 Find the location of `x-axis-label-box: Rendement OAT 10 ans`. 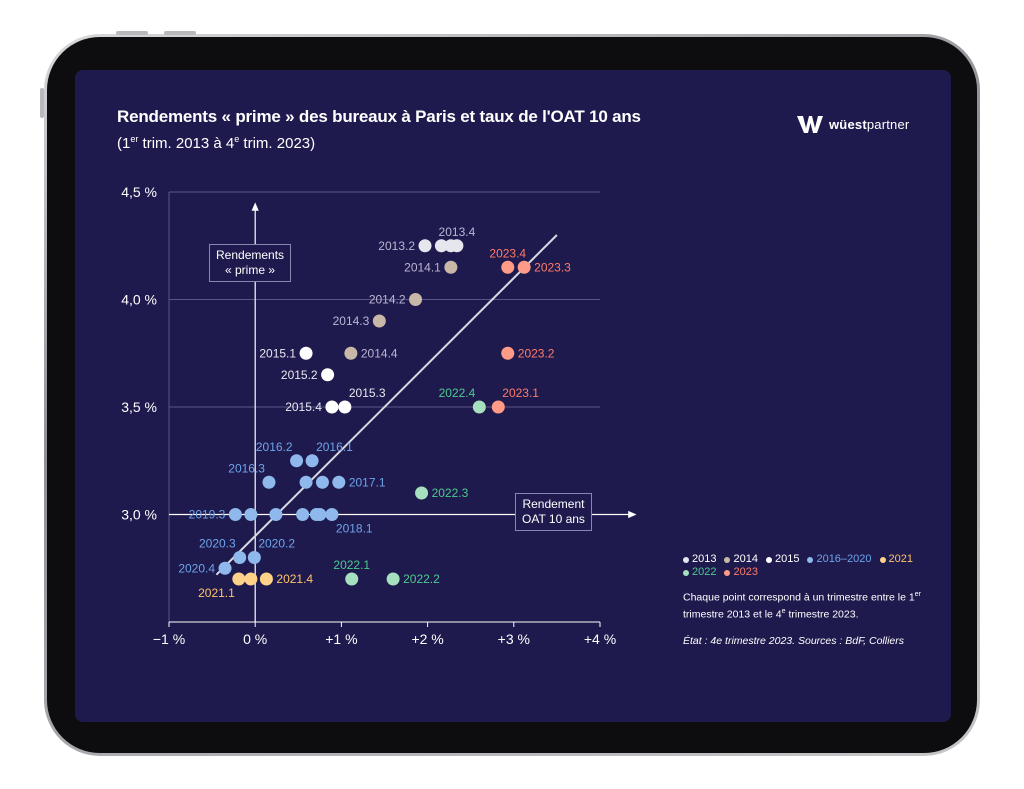

x-axis-label-box: Rendement OAT 10 ans is located at coordinates (553, 512).